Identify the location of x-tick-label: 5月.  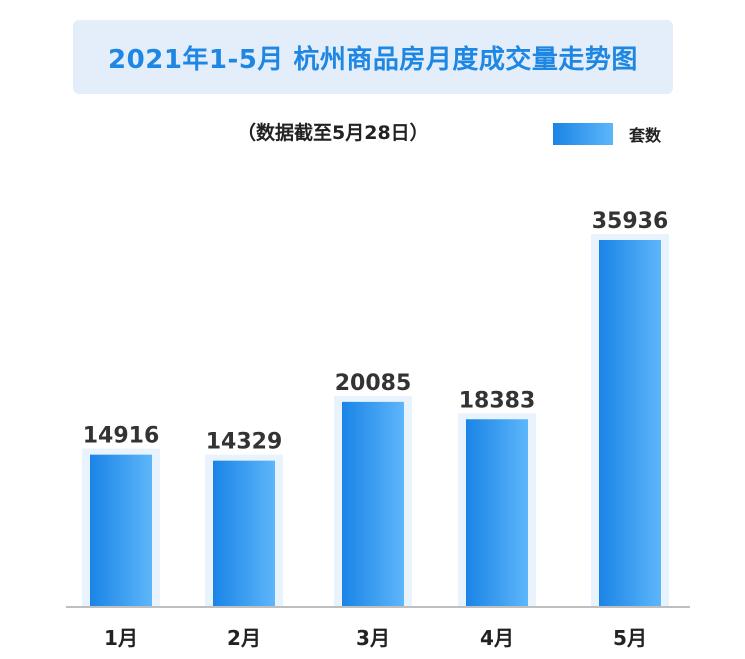
(630, 638).